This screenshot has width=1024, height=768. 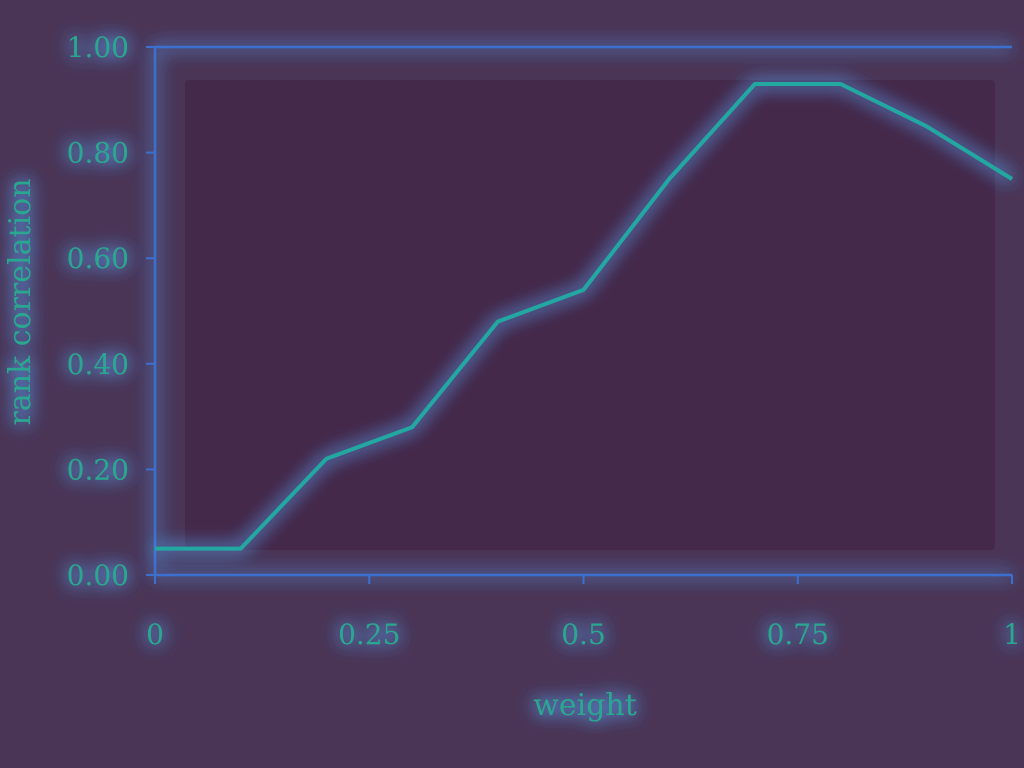 What do you see at coordinates (98, 469) in the screenshot?
I see `y-tick-label: 0.20` at bounding box center [98, 469].